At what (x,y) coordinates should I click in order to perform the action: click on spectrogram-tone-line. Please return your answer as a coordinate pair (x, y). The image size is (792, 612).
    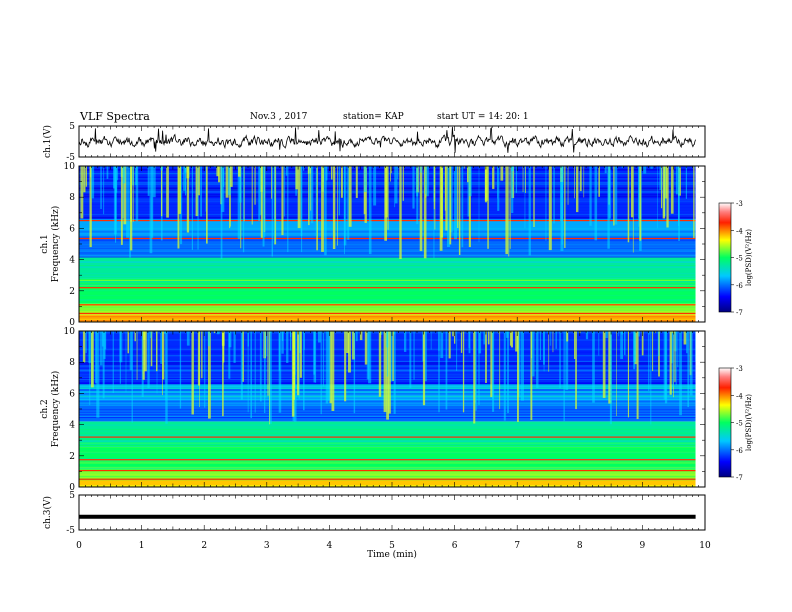
    Looking at the image, I should click on (387, 288).